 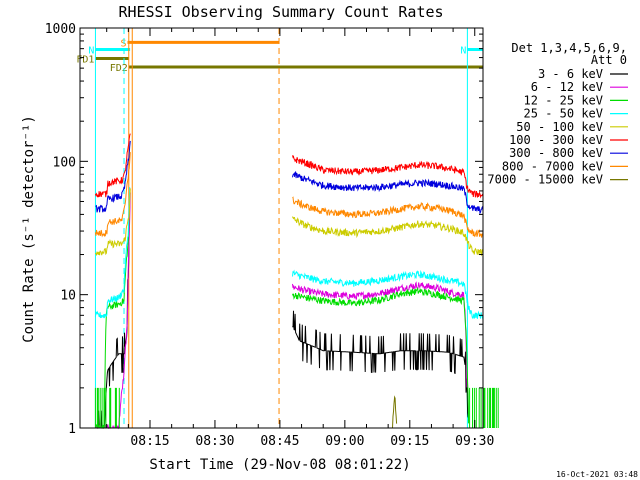 What do you see at coordinates (597, 474) in the screenshot?
I see `generation-timestamp: 16-Oct-2021 03:48` at bounding box center [597, 474].